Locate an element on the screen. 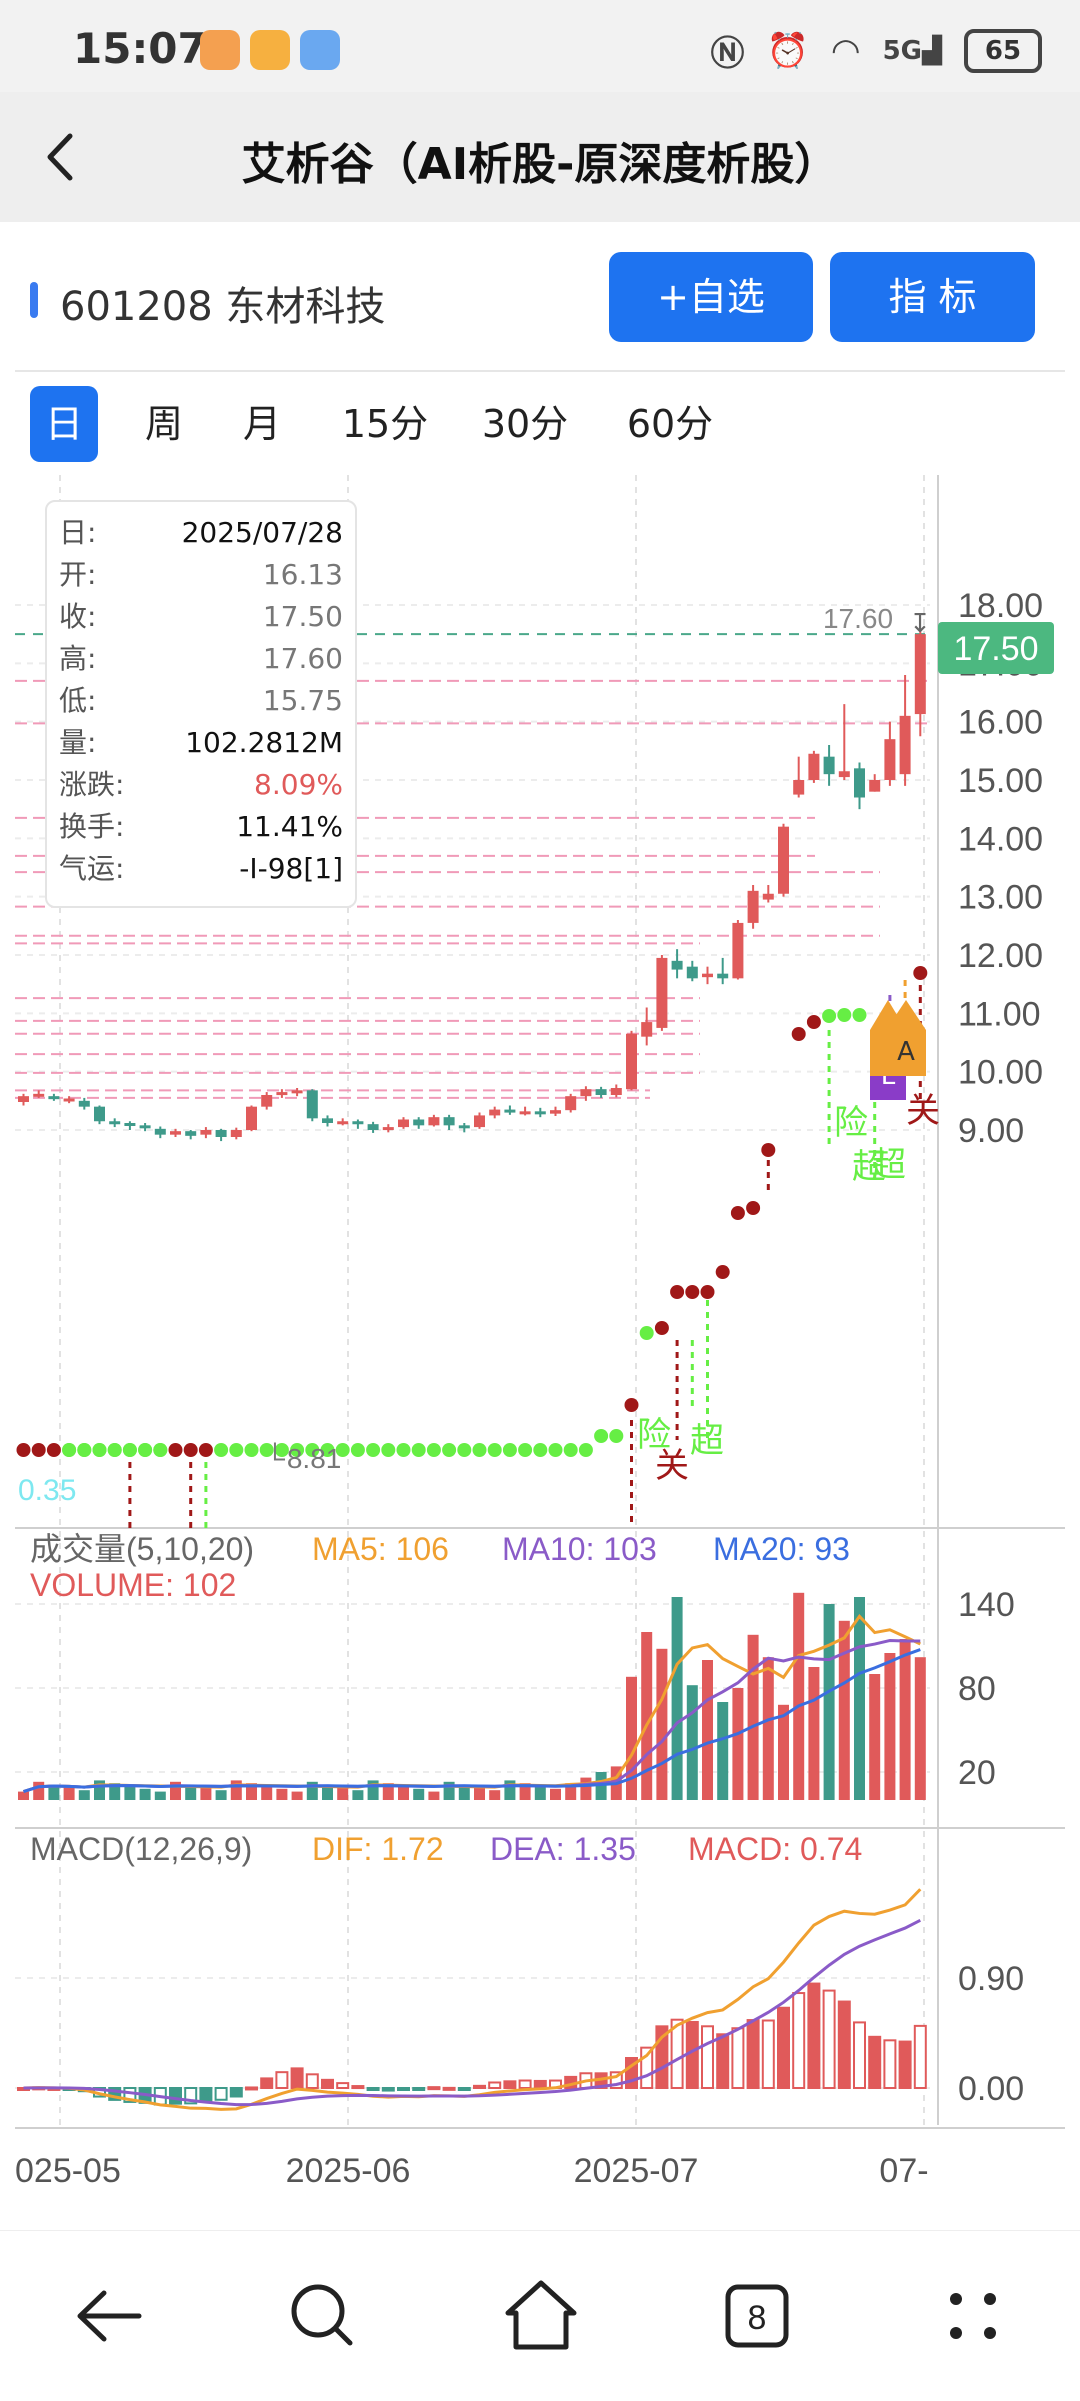  date-axis: 025-05 2025-06 2025-07 07- is located at coordinates (472, 2171).